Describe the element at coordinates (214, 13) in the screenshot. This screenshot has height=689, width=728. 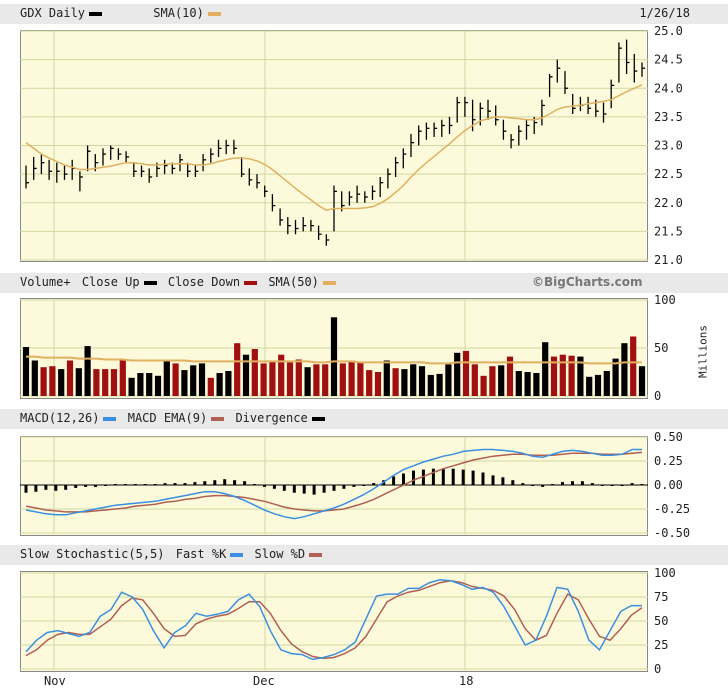
I see `sma10-swatch` at that location.